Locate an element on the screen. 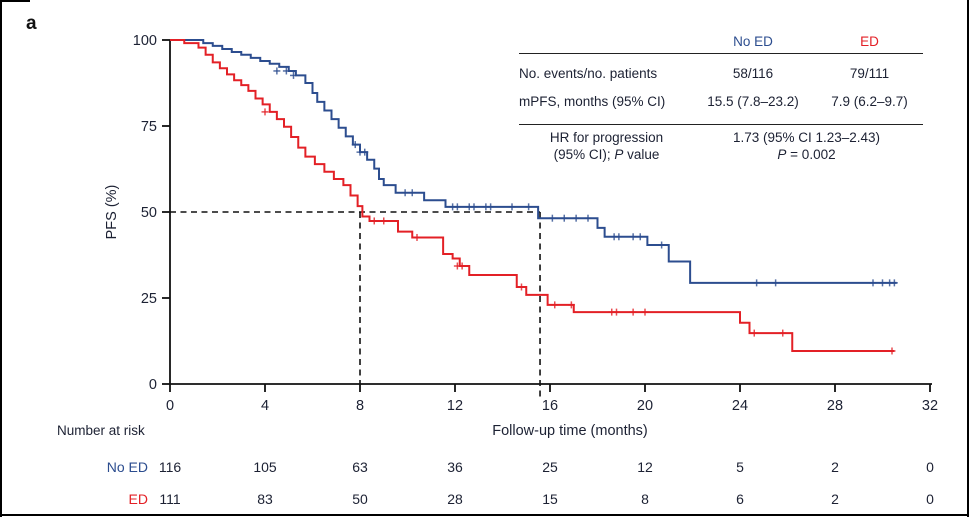  stats-row-hr-label: HR for progression (95% CI); P value is located at coordinates (604, 146).